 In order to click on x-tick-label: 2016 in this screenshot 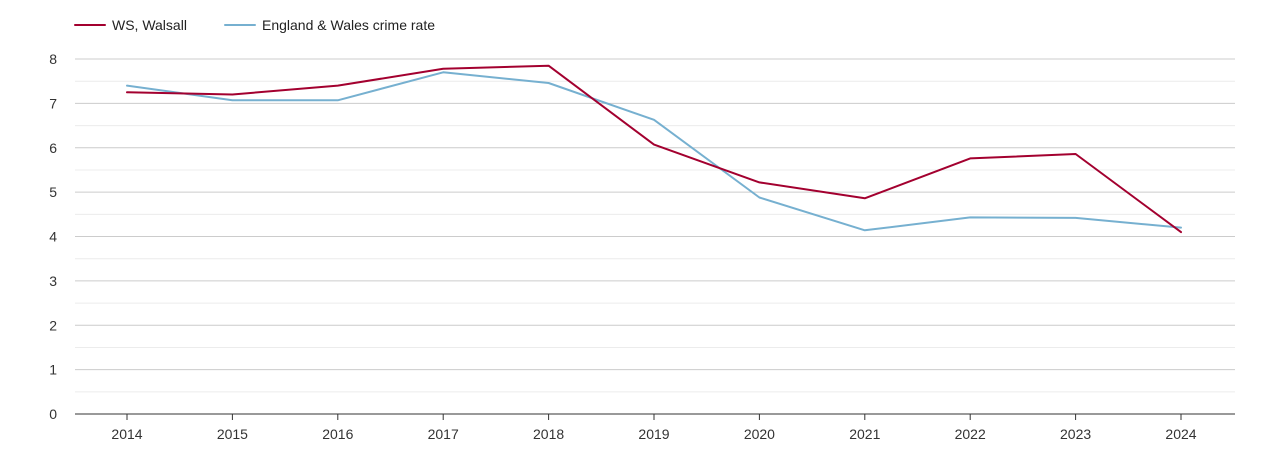, I will do `click(337, 434)`.